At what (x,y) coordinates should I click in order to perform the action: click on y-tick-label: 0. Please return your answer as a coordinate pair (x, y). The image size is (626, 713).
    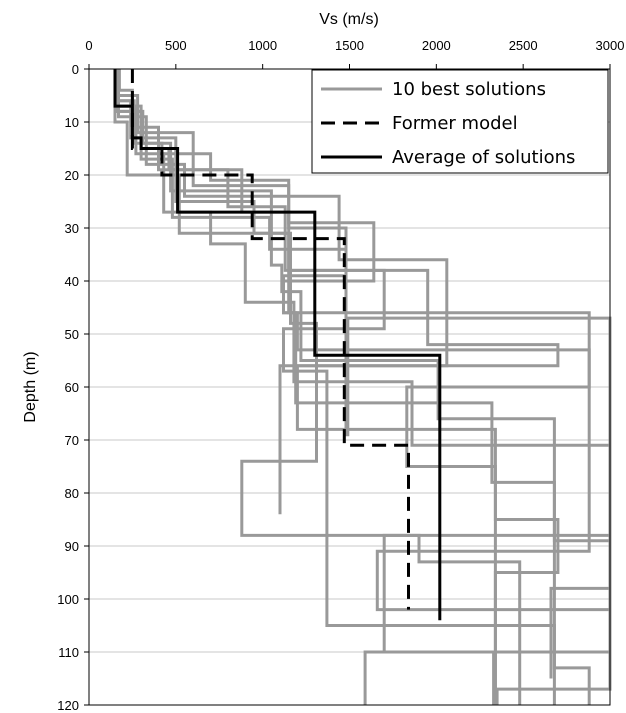
    Looking at the image, I should click on (75, 69).